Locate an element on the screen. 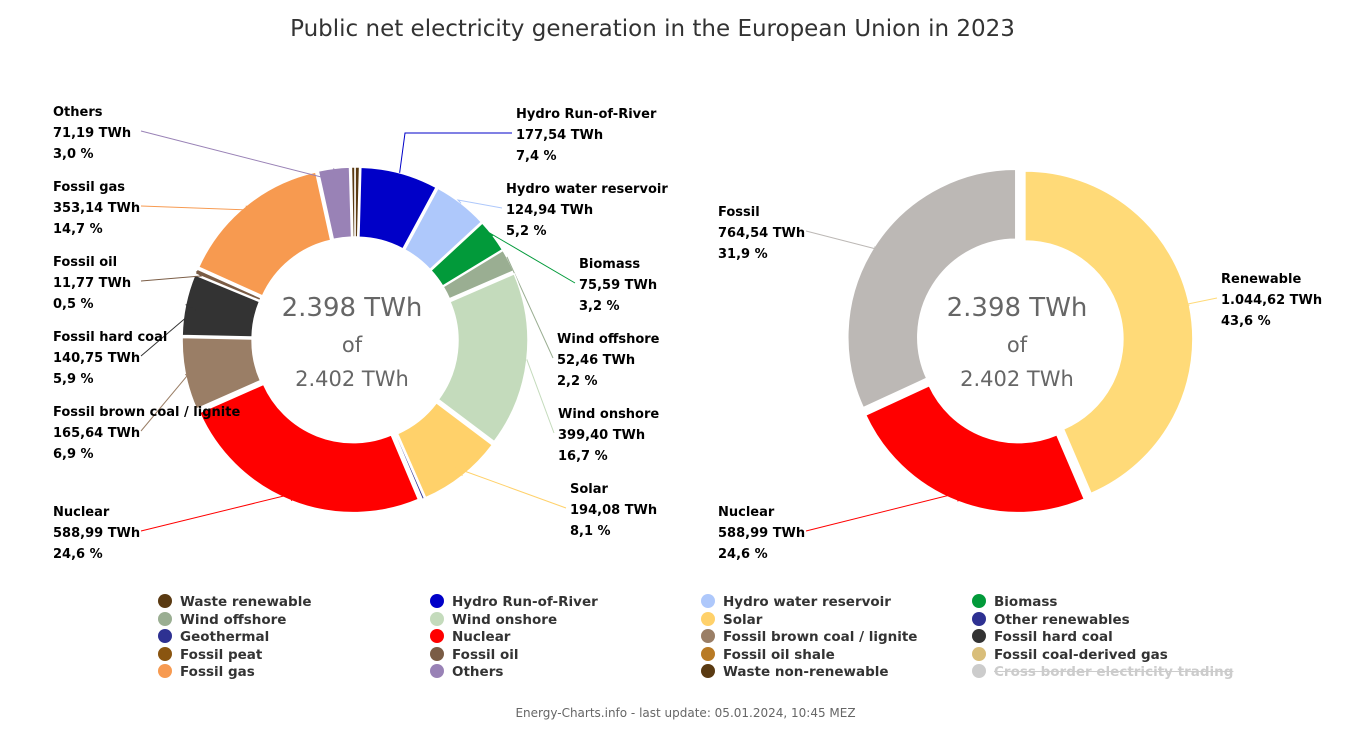  slice-hydro-water-reservoir is located at coordinates (443, 229).